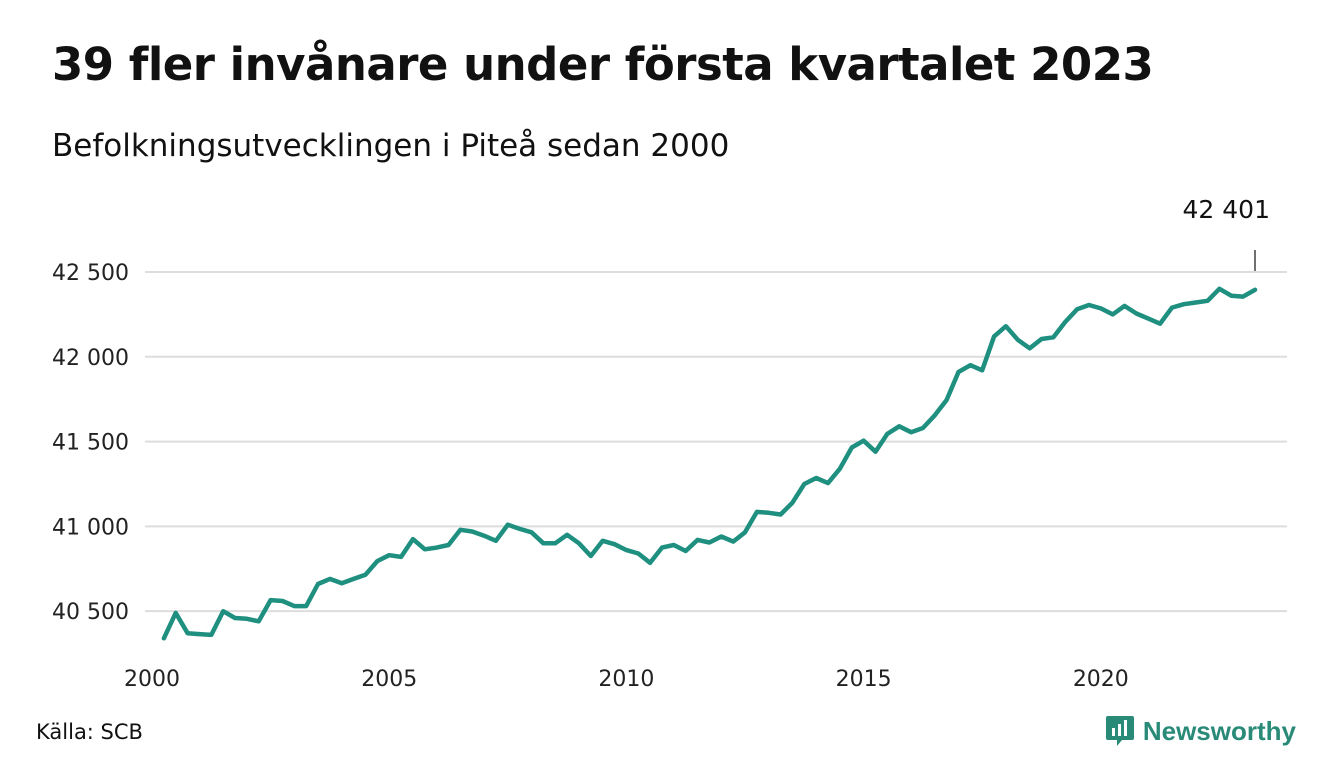 The height and width of the screenshot is (780, 1340). I want to click on brand-name: Newsworthy, so click(1219, 730).